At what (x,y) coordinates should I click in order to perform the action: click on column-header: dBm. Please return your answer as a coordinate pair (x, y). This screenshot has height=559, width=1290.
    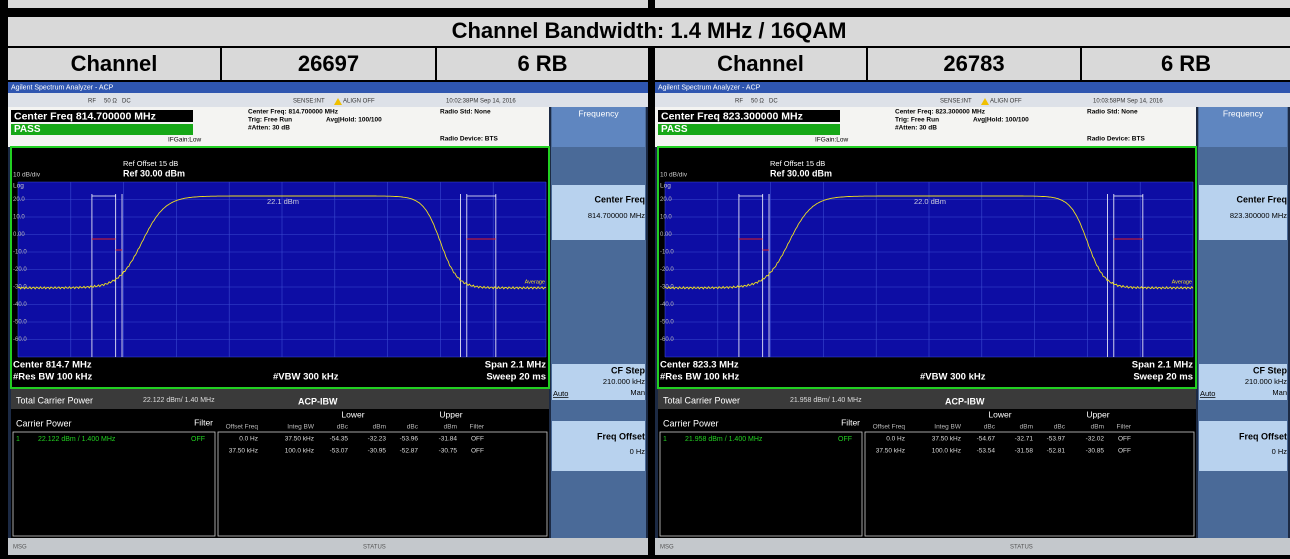
    Looking at the image, I should click on (450, 427).